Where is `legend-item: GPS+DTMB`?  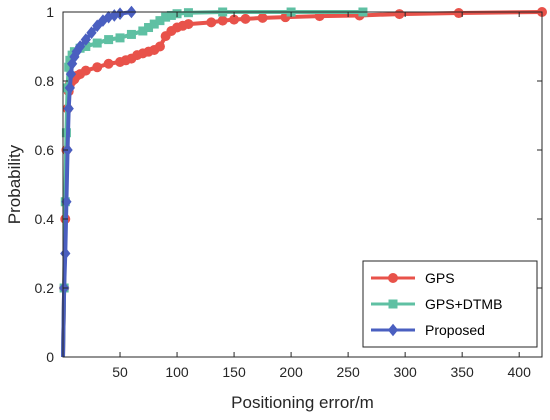
legend-item: GPS+DTMB is located at coordinates (436, 304).